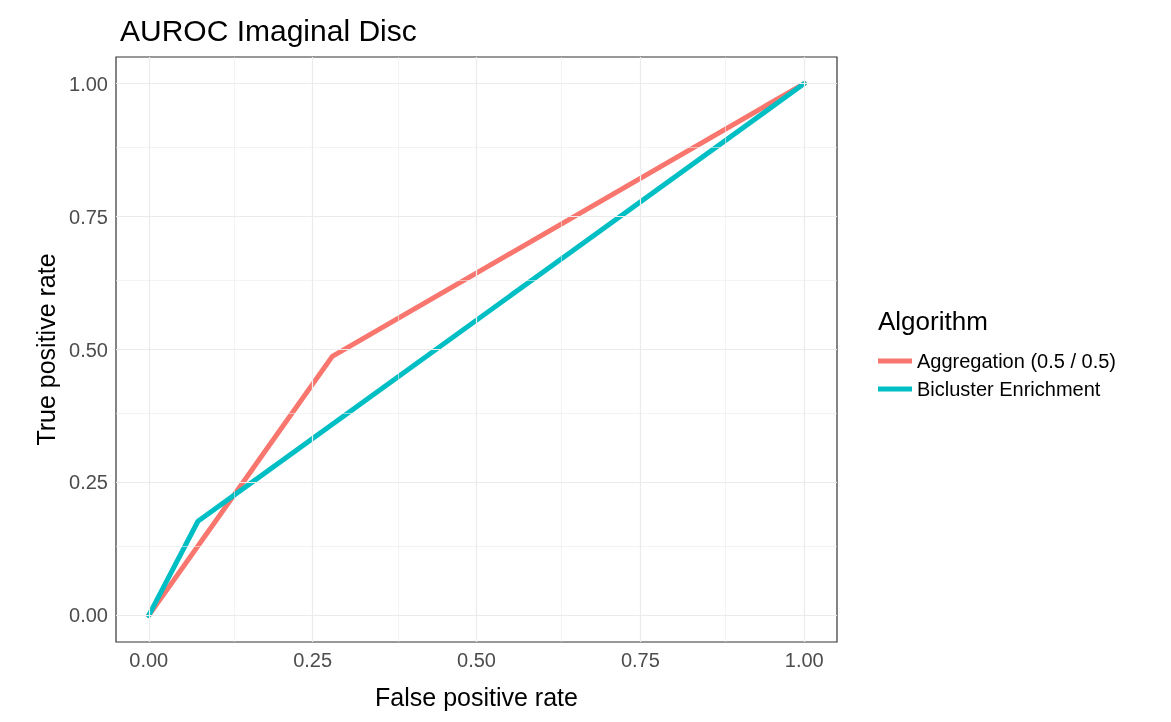 The width and height of the screenshot is (1171, 722). I want to click on y-tick-label: 0.25, so click(88, 482).